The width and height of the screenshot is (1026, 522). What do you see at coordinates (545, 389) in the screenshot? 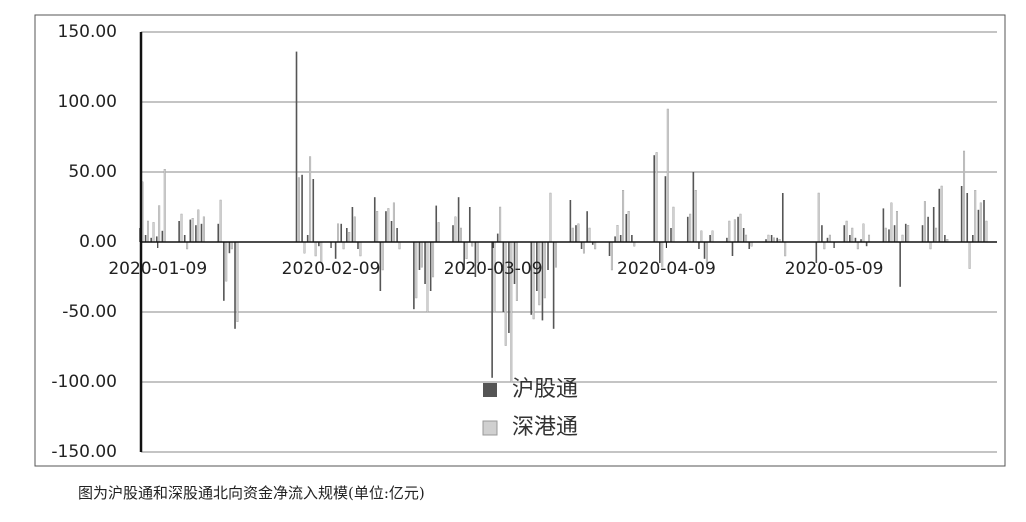
I see `legend-label: 沪股通` at bounding box center [545, 389].